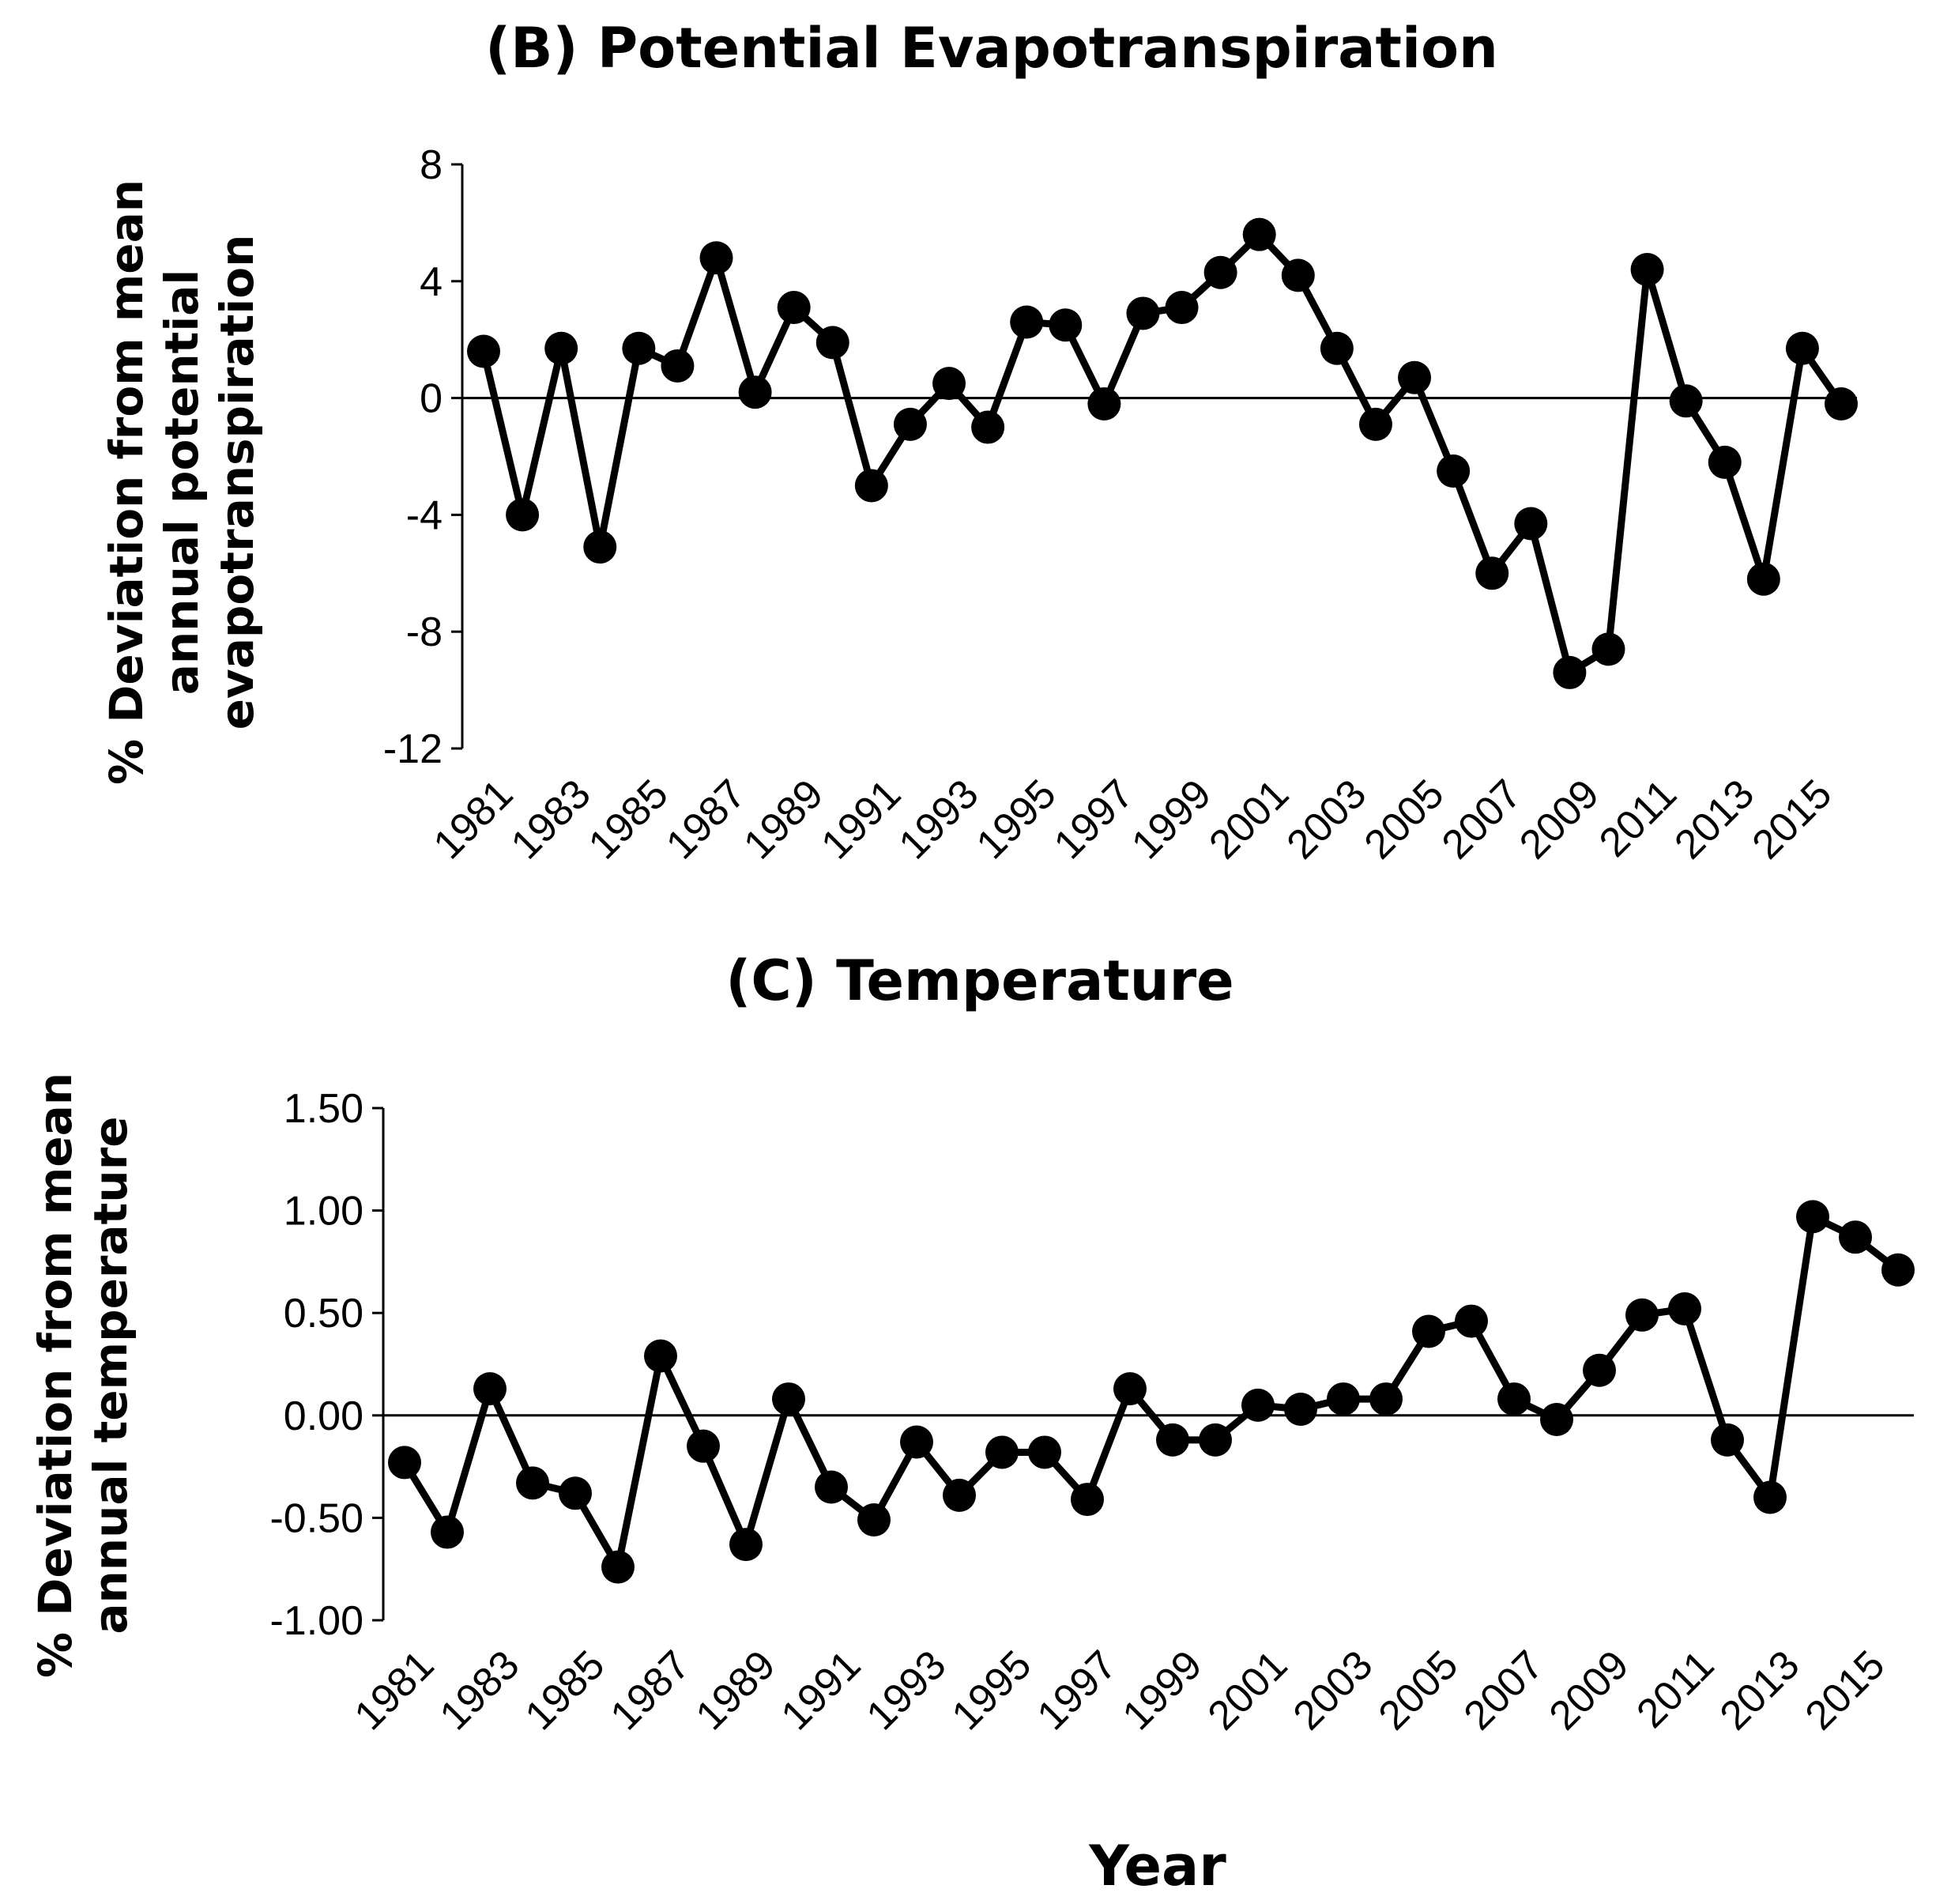  What do you see at coordinates (1150, 1391) in the screenshot?
I see `series-line` at bounding box center [1150, 1391].